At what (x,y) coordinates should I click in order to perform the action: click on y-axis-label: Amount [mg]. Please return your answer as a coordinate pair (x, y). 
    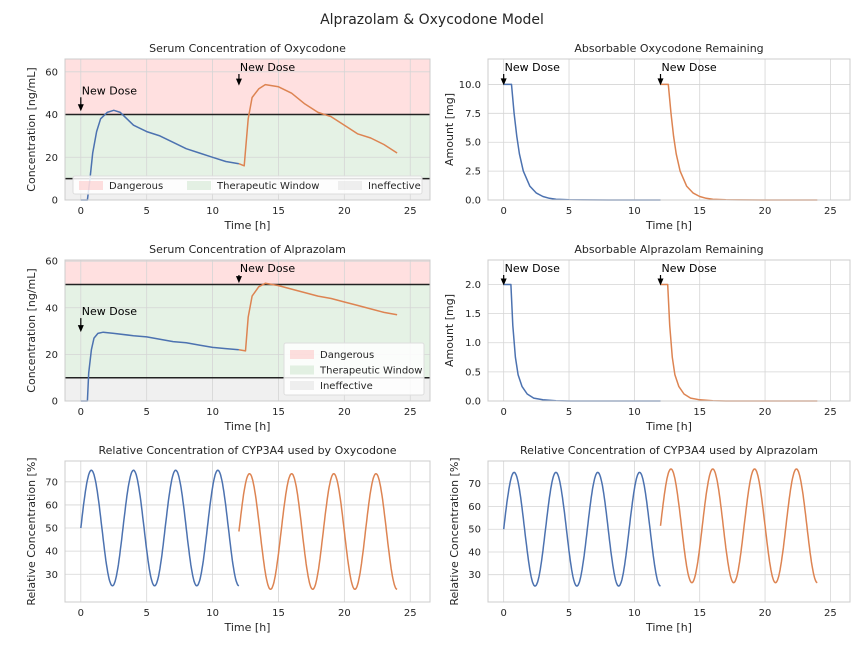
    Looking at the image, I should click on (449, 129).